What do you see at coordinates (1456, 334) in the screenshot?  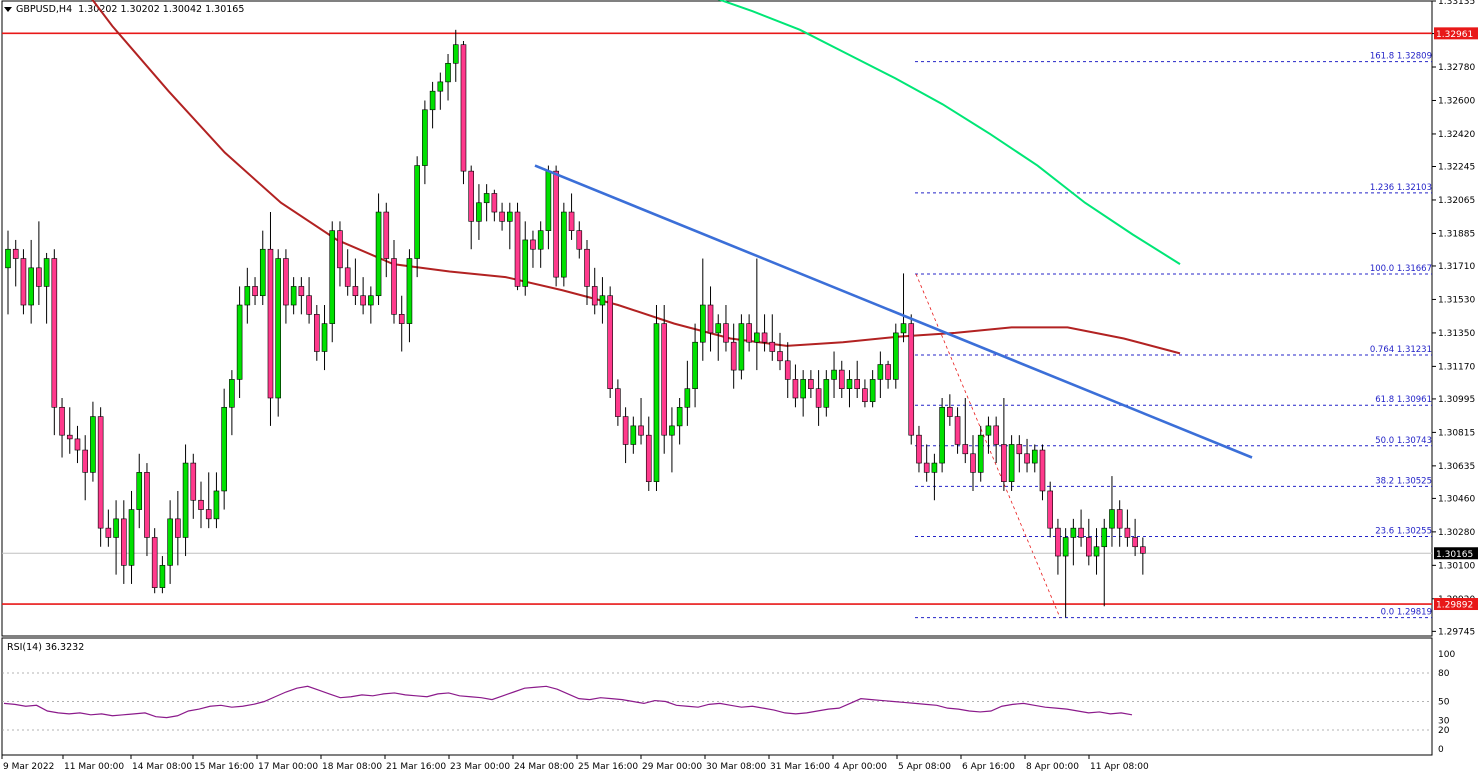 I see `price-tick-label: 1.31350` at bounding box center [1456, 334].